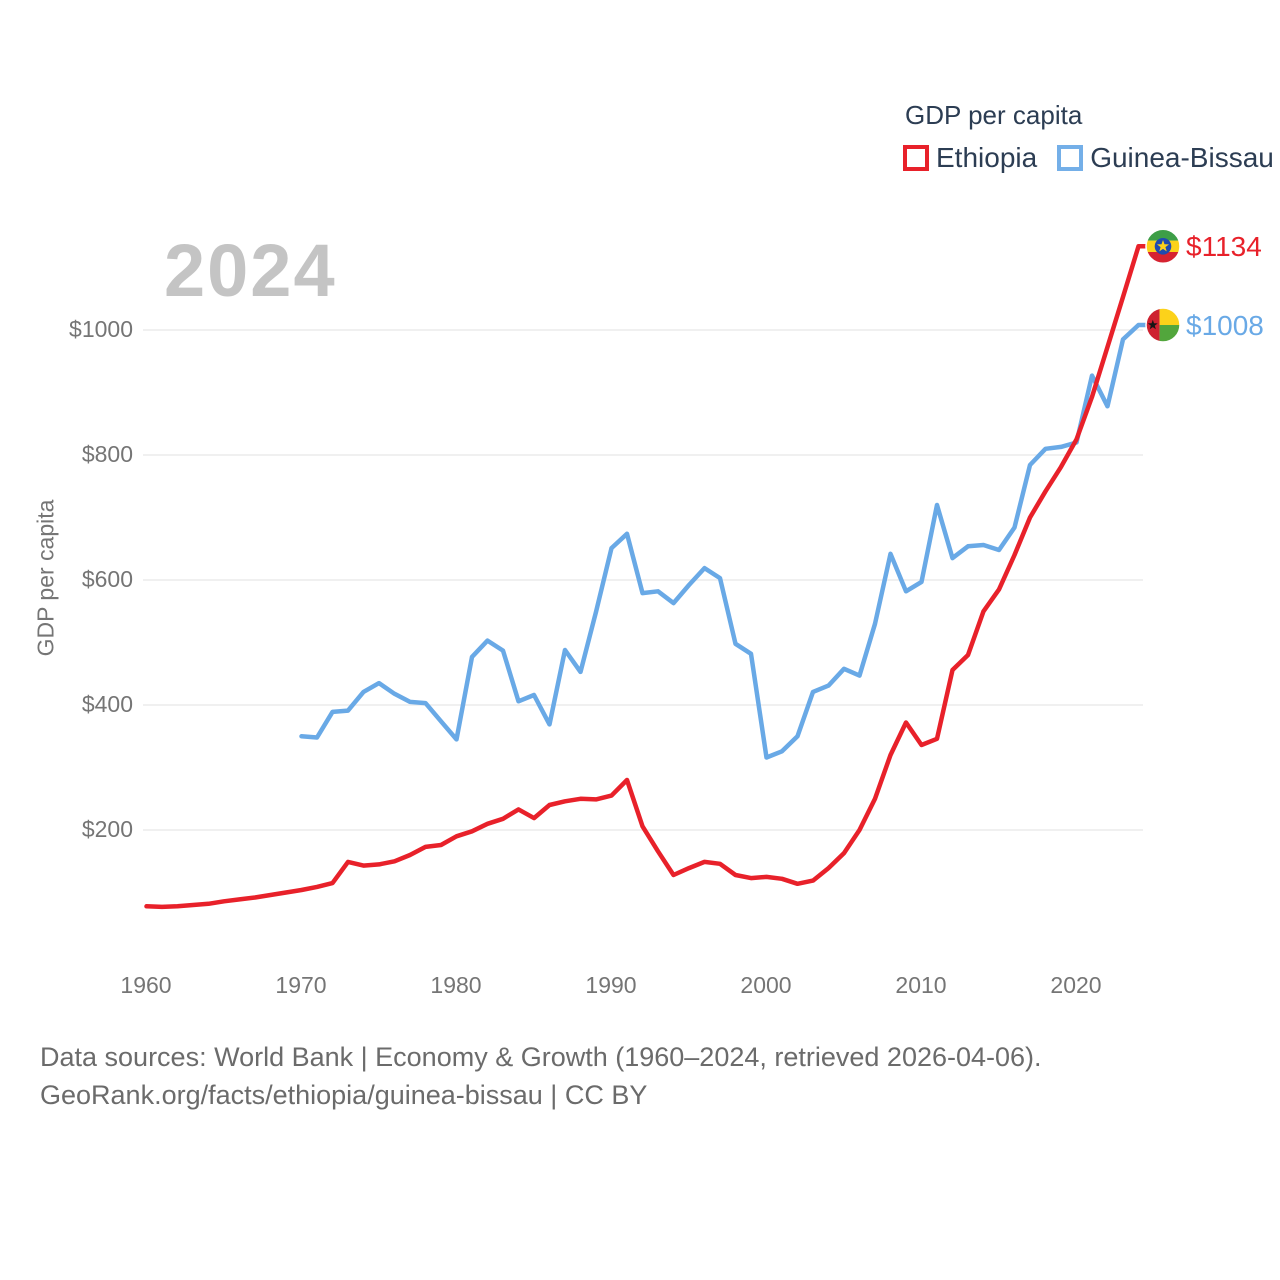 Image resolution: width=1280 pixels, height=1280 pixels. I want to click on x-tick-2000: 2000, so click(766, 985).